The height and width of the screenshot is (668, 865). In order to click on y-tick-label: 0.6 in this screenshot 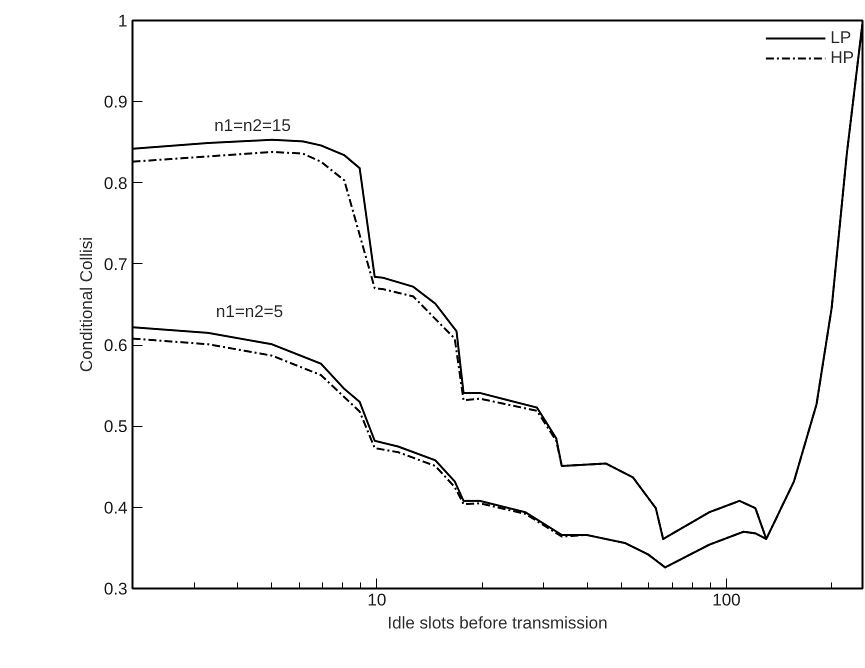, I will do `click(116, 346)`.